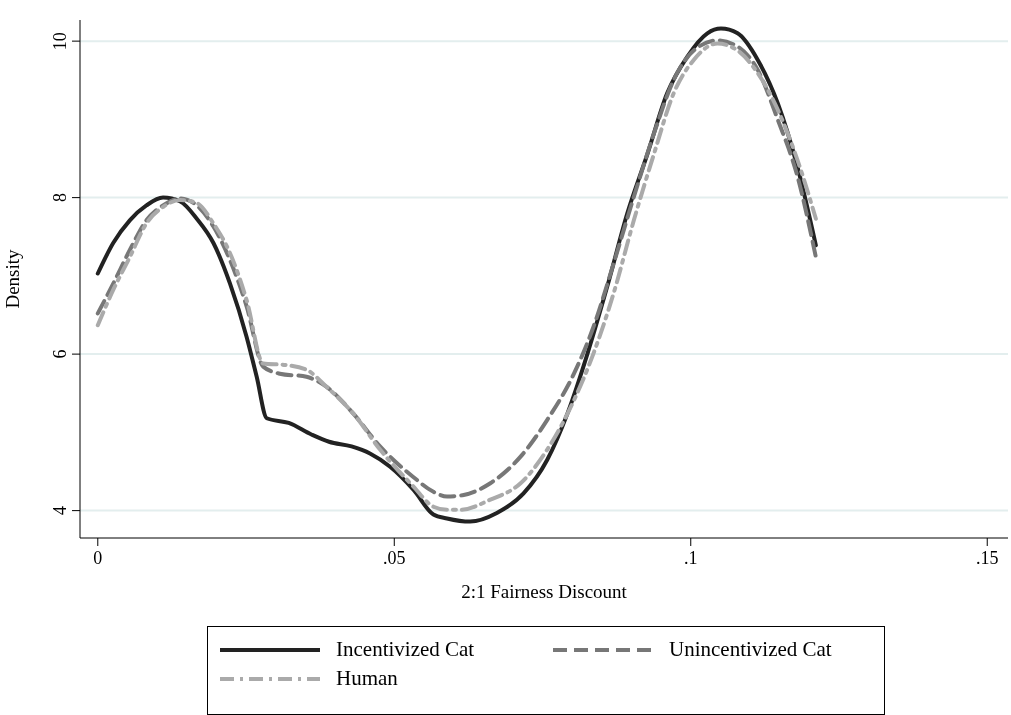 This screenshot has height=715, width=1011. Describe the element at coordinates (691, 558) in the screenshot. I see `x-tick-label: .1` at that location.